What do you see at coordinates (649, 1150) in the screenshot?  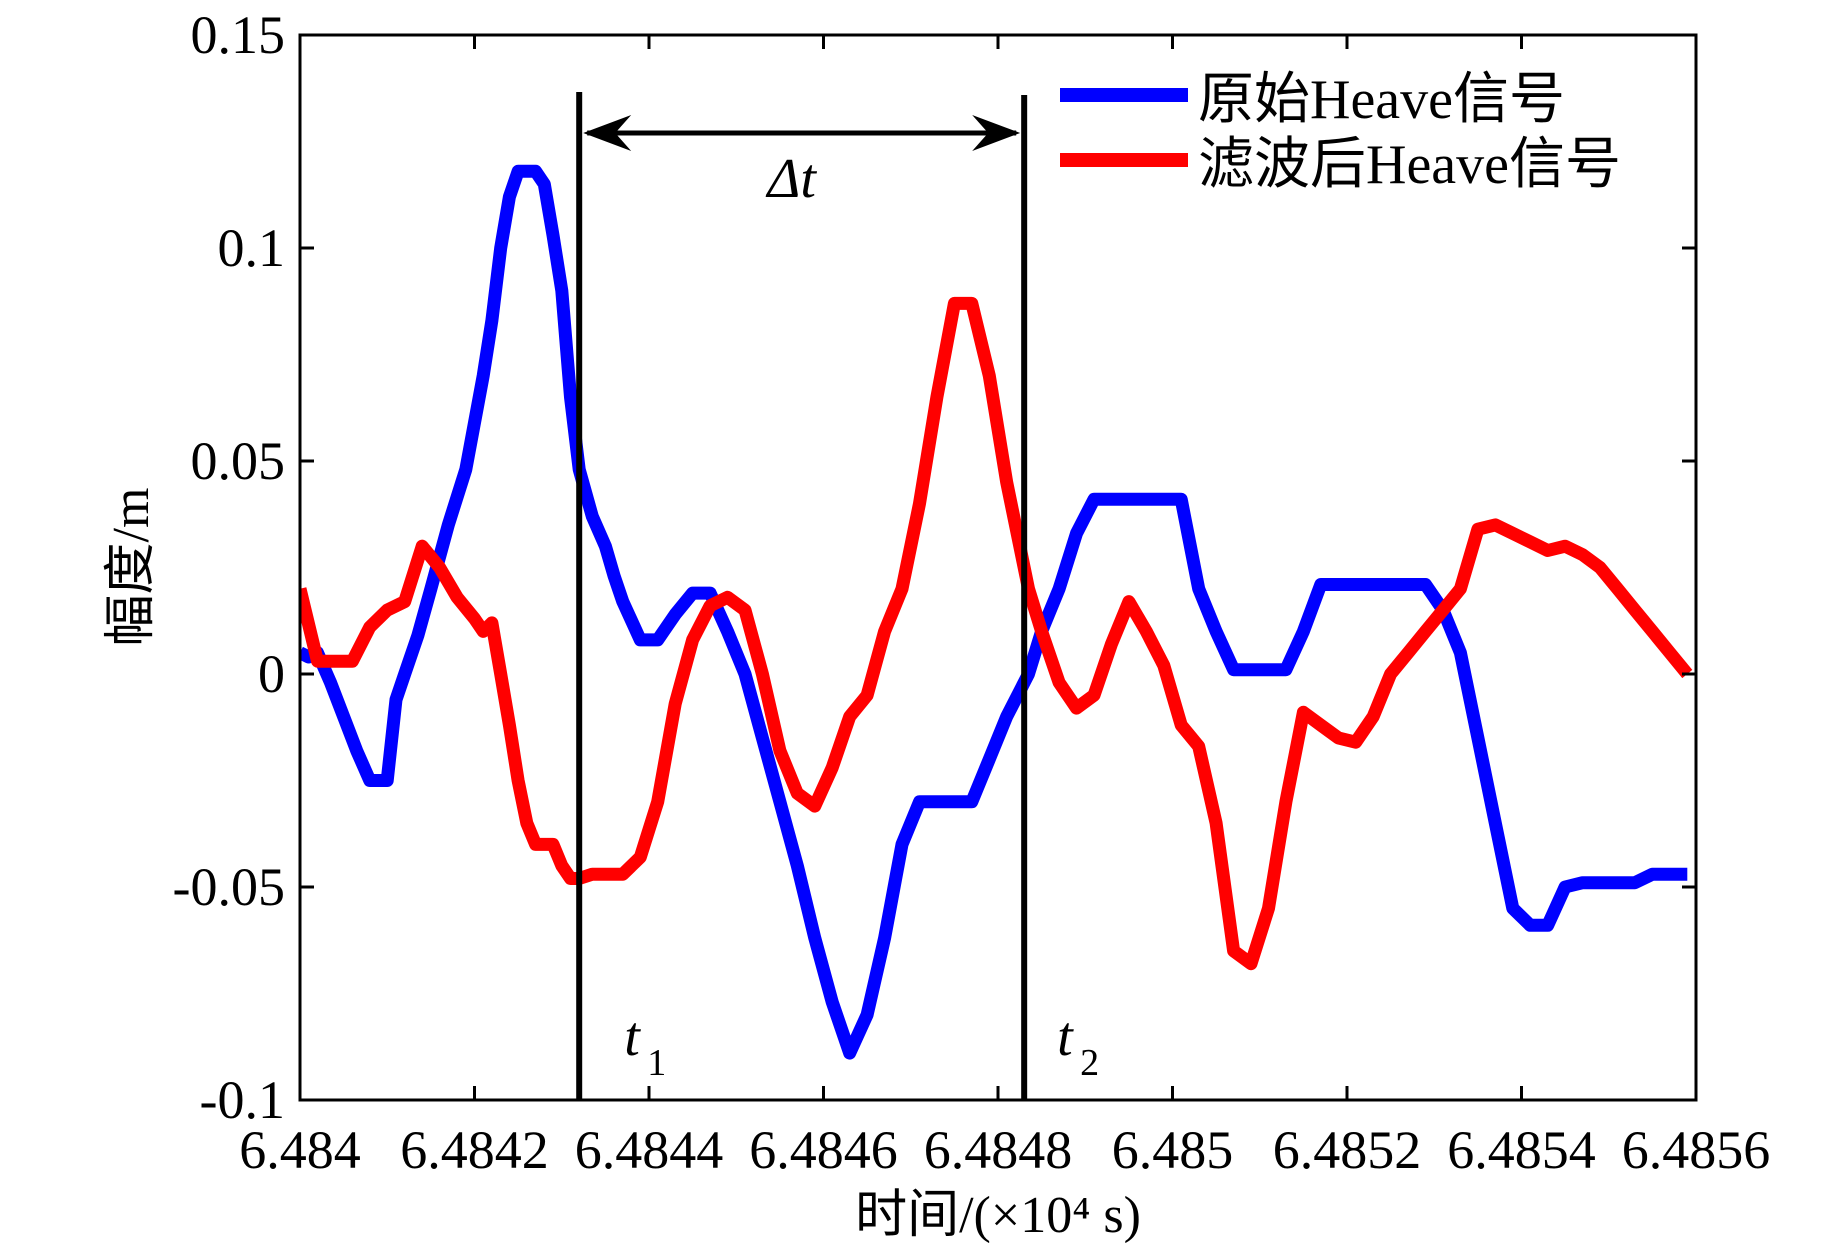 I see `x-tick-label: 6.4844` at bounding box center [649, 1150].